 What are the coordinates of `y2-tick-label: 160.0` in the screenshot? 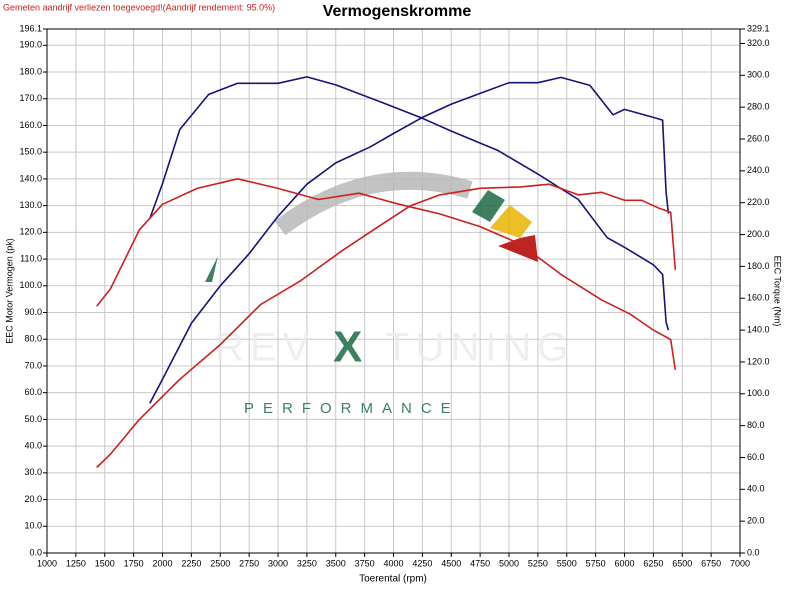 It's located at (758, 298).